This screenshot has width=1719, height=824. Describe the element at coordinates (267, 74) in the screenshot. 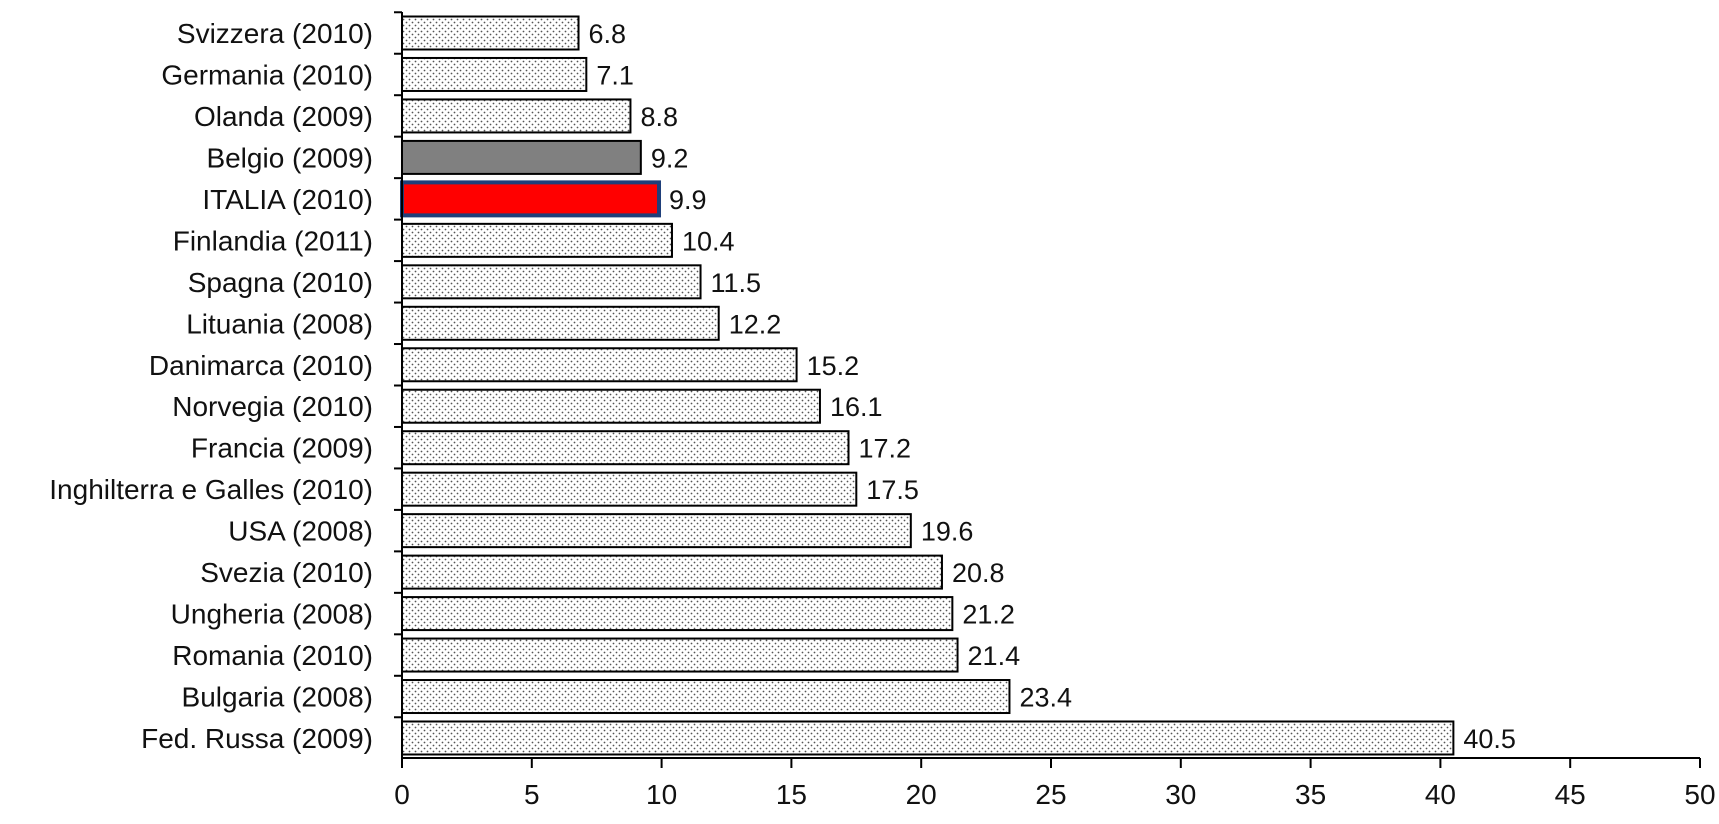

I see `category-label-1: Germania (2010)` at that location.